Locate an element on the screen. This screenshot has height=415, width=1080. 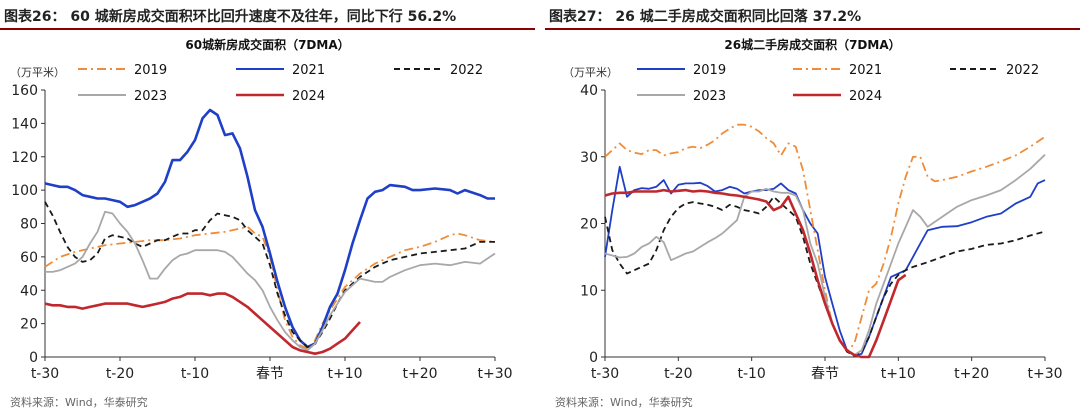
series-line-2022 is located at coordinates (269, 274).